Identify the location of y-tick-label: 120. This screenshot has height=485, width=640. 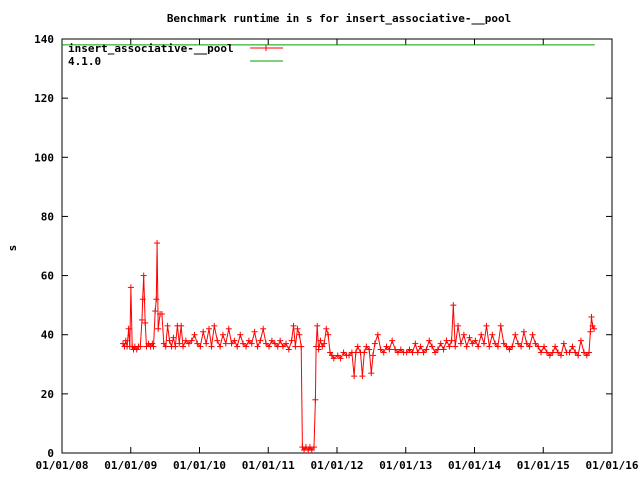
(44, 98).